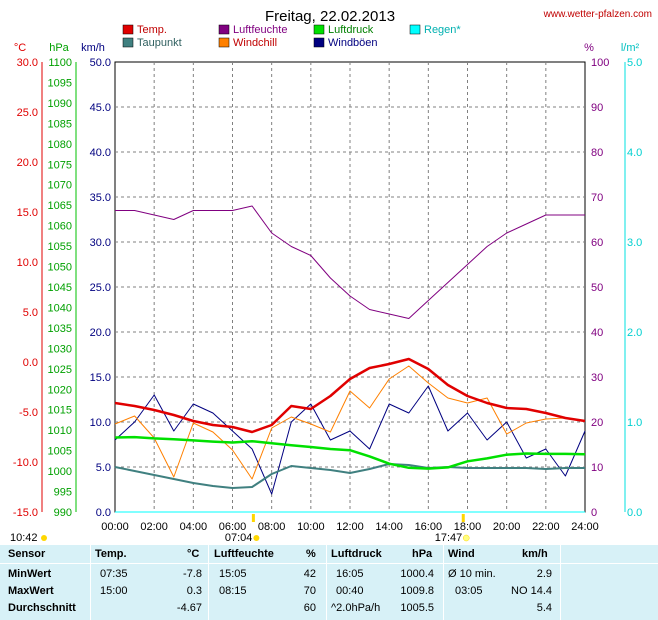 Image resolution: width=658 pixels, height=620 pixels. What do you see at coordinates (27, 63) in the screenshot?
I see `temp-tick-label: 30.0` at bounding box center [27, 63].